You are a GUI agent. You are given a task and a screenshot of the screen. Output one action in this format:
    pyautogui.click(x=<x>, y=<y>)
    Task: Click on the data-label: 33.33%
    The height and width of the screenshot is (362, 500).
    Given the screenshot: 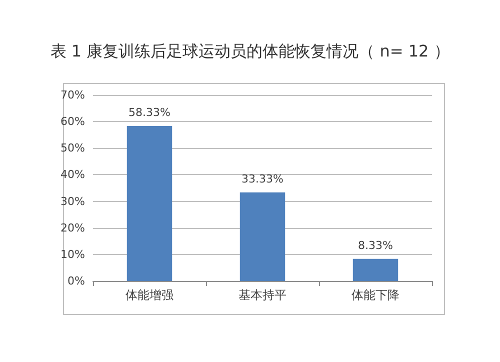 What is the action you would take?
    pyautogui.click(x=263, y=179)
    